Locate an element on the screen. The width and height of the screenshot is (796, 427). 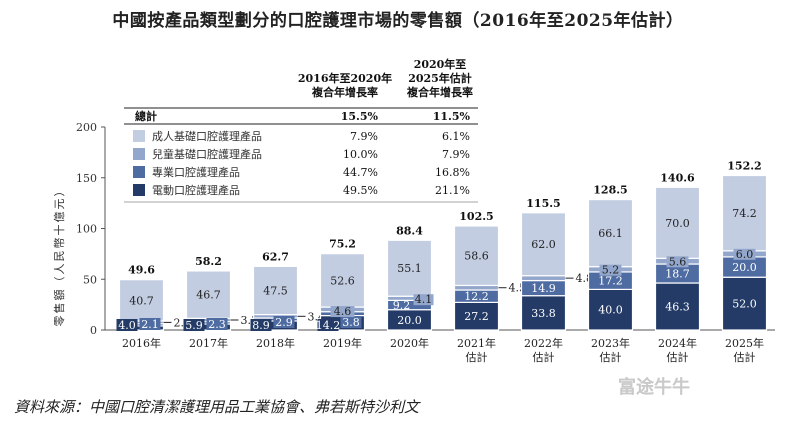
bar-total-label: 49.6 is located at coordinates (141, 270).